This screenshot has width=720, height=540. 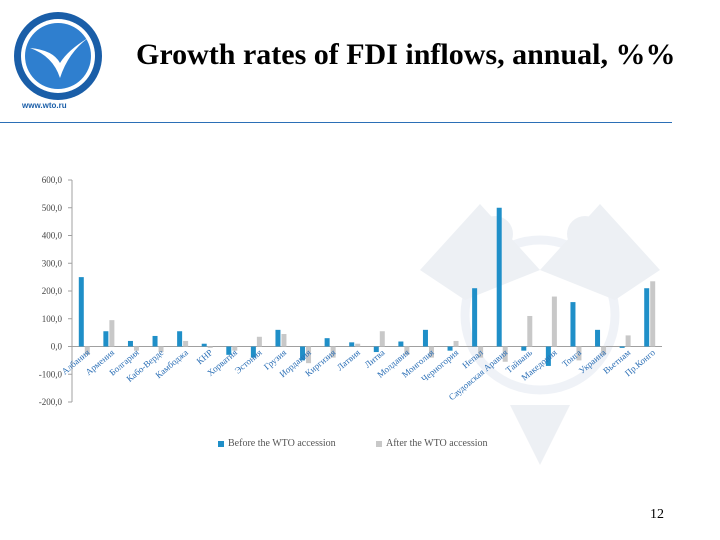 I want to click on legend-item-after: After the WTO accession, so click(x=432, y=443).